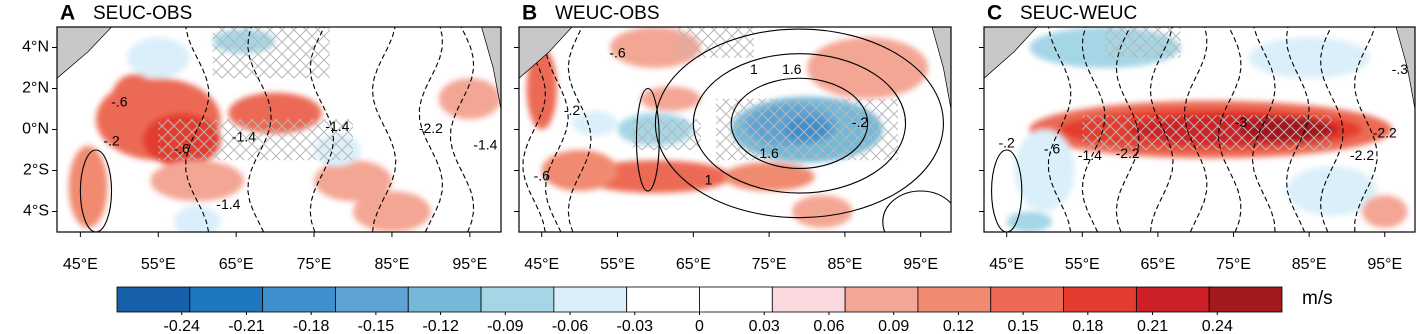 The width and height of the screenshot is (1417, 334). What do you see at coordinates (36, 170) in the screenshot?
I see `y-tick-label: 2°S` at bounding box center [36, 170].